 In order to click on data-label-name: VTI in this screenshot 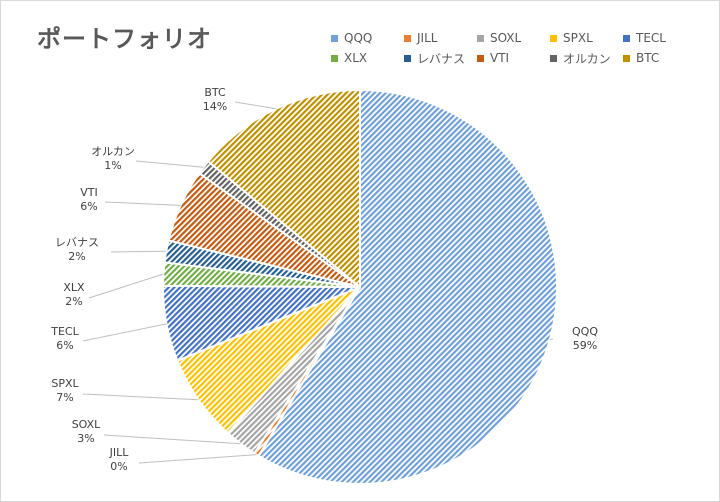, I will do `click(89, 192)`.